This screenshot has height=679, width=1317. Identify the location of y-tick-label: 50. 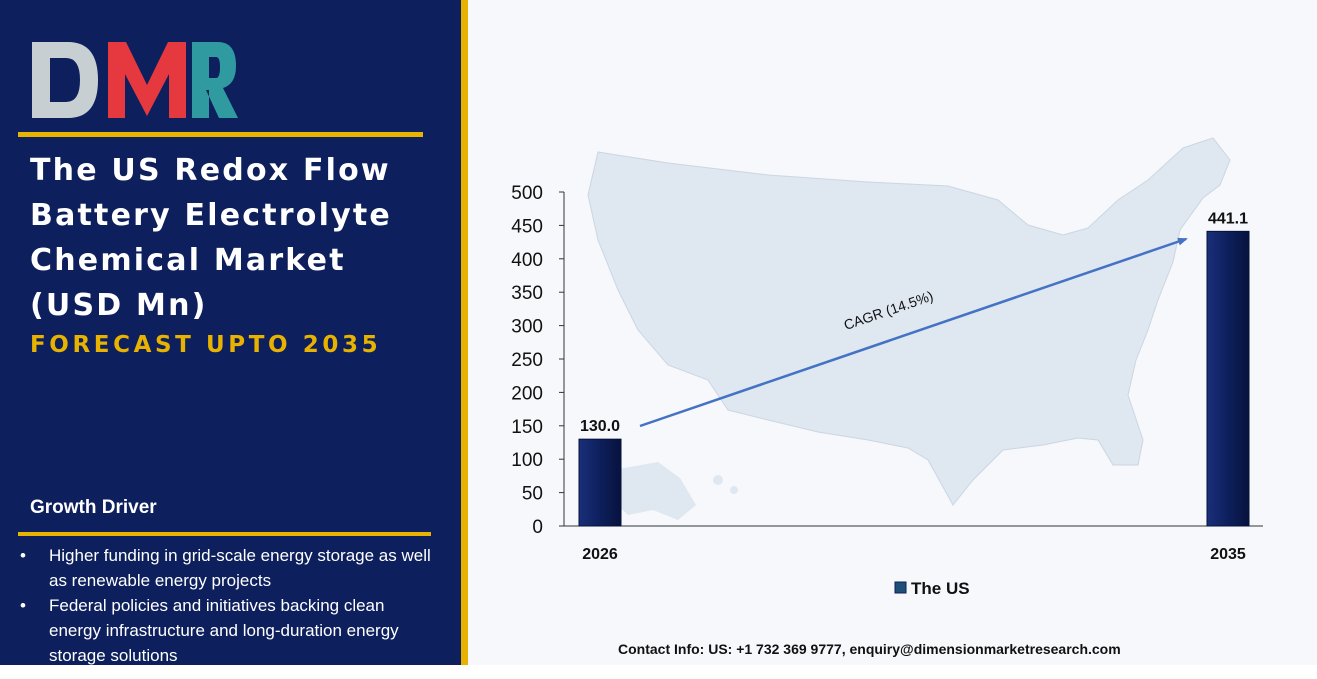
(532, 494).